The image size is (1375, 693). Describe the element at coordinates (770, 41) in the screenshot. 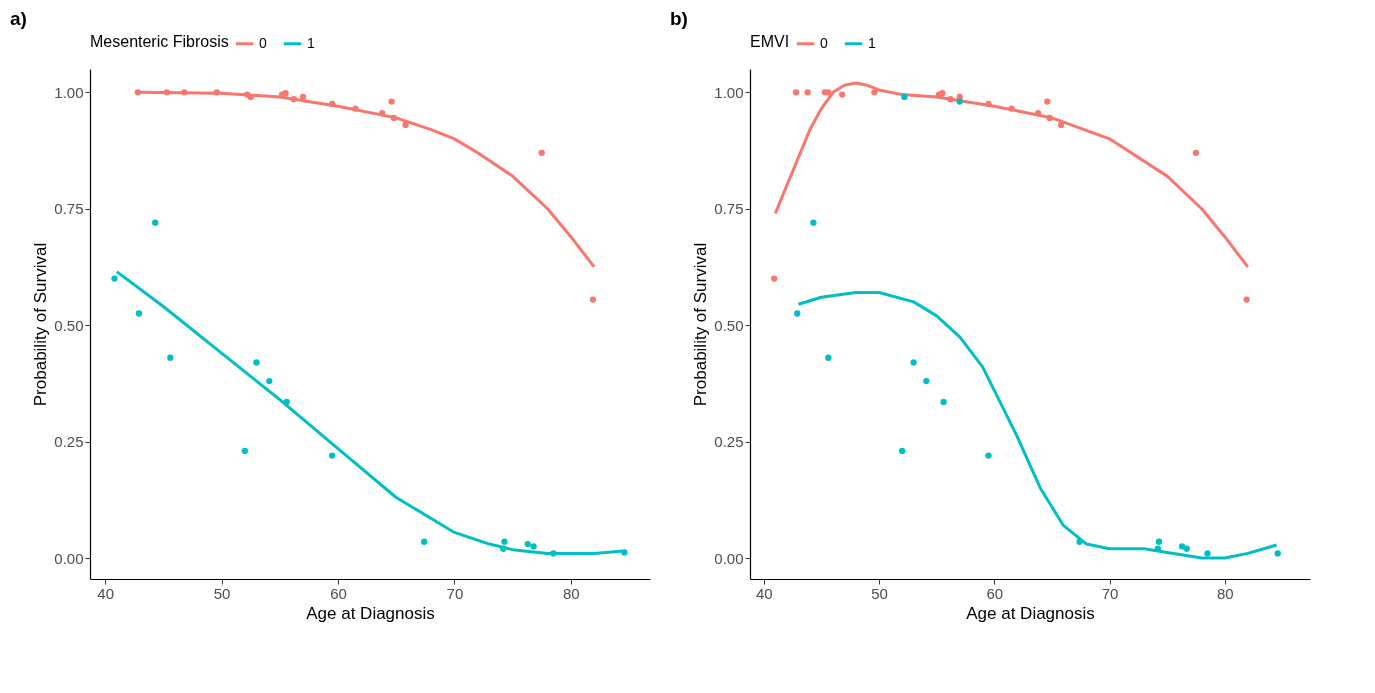

I see `legend-title: EMVI` at that location.